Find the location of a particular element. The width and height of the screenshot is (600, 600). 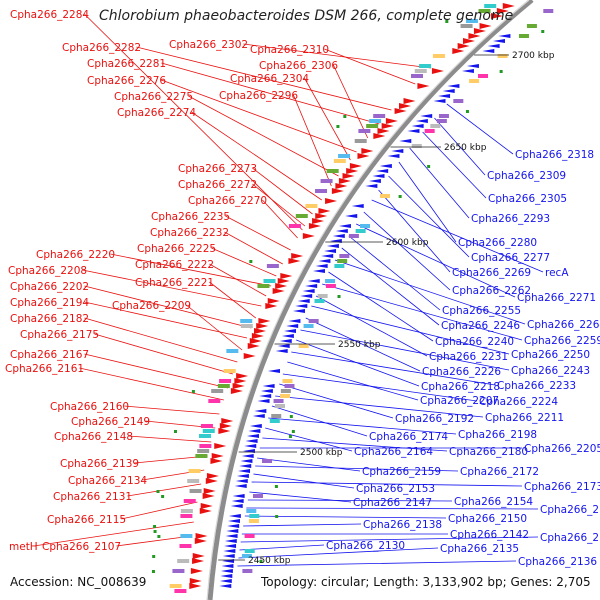

forward-gene-label: Cpha266_2194 is located at coordinates (49, 303).